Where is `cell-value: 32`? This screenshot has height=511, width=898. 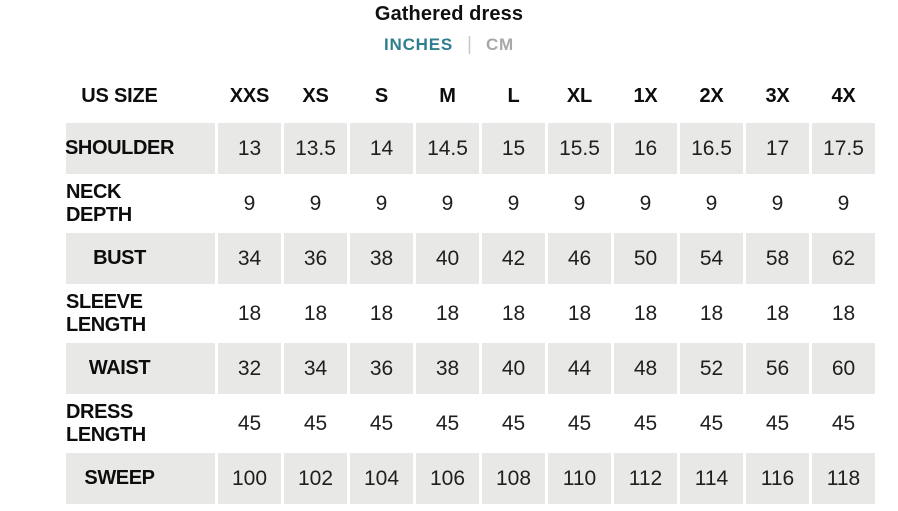
cell-value: 32 is located at coordinates (249, 368).